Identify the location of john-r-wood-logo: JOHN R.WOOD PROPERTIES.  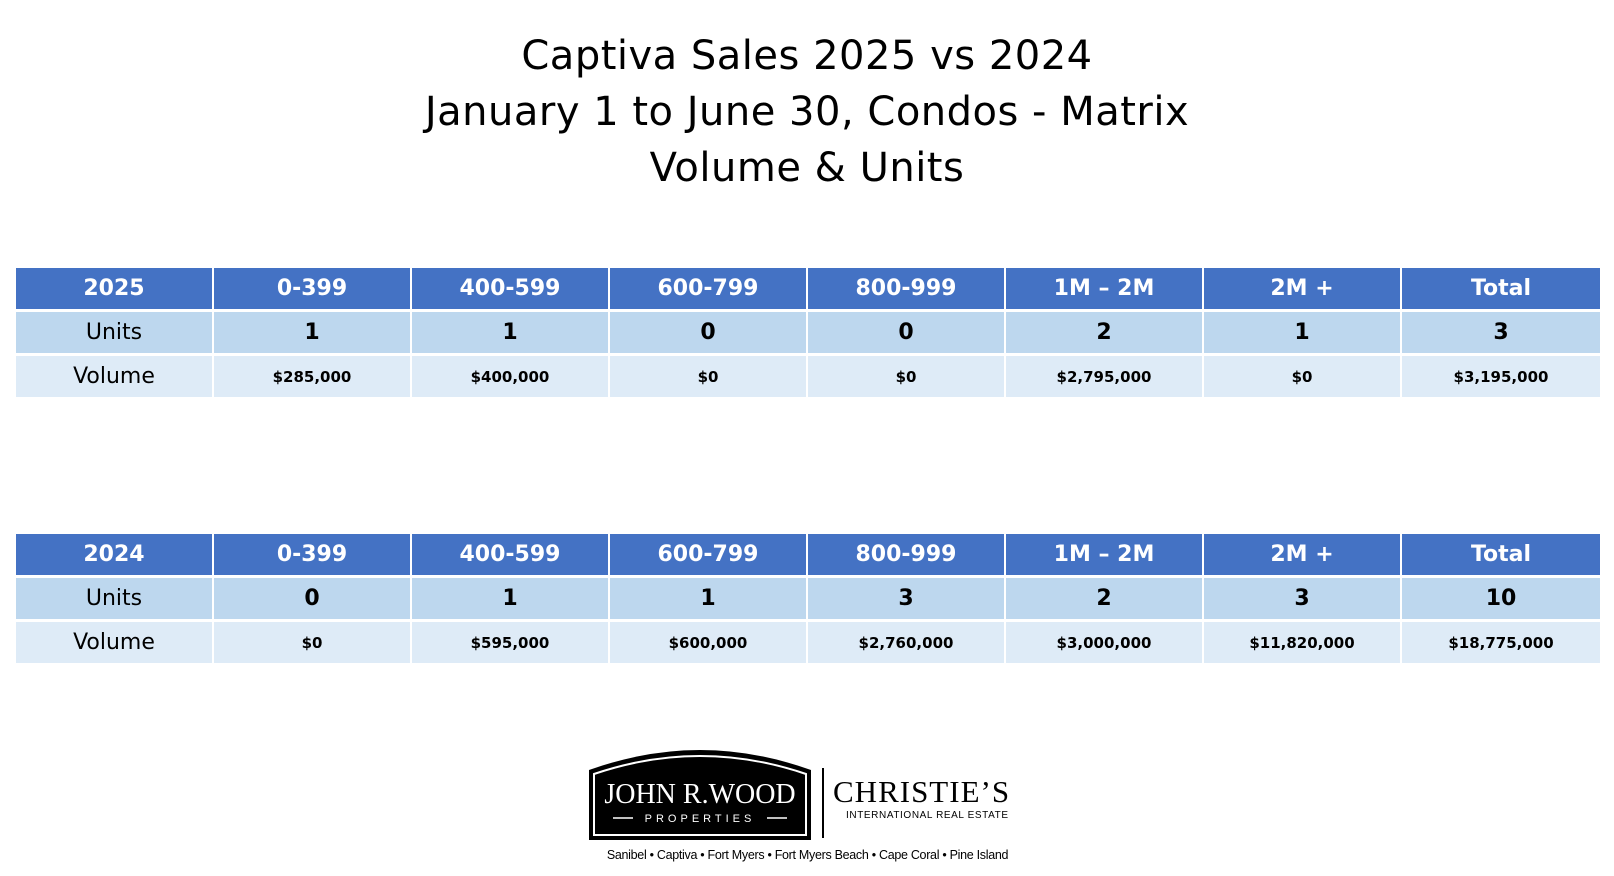
(700, 795).